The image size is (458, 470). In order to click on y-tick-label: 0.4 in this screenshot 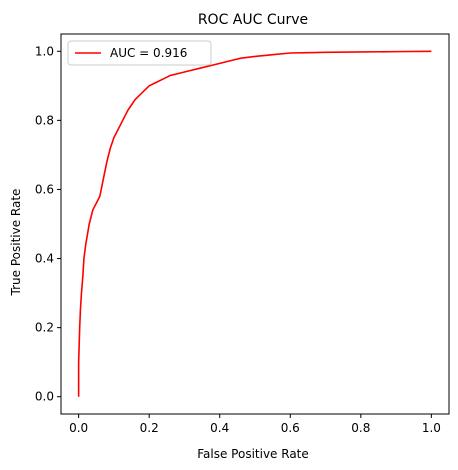, I will do `click(44, 259)`.